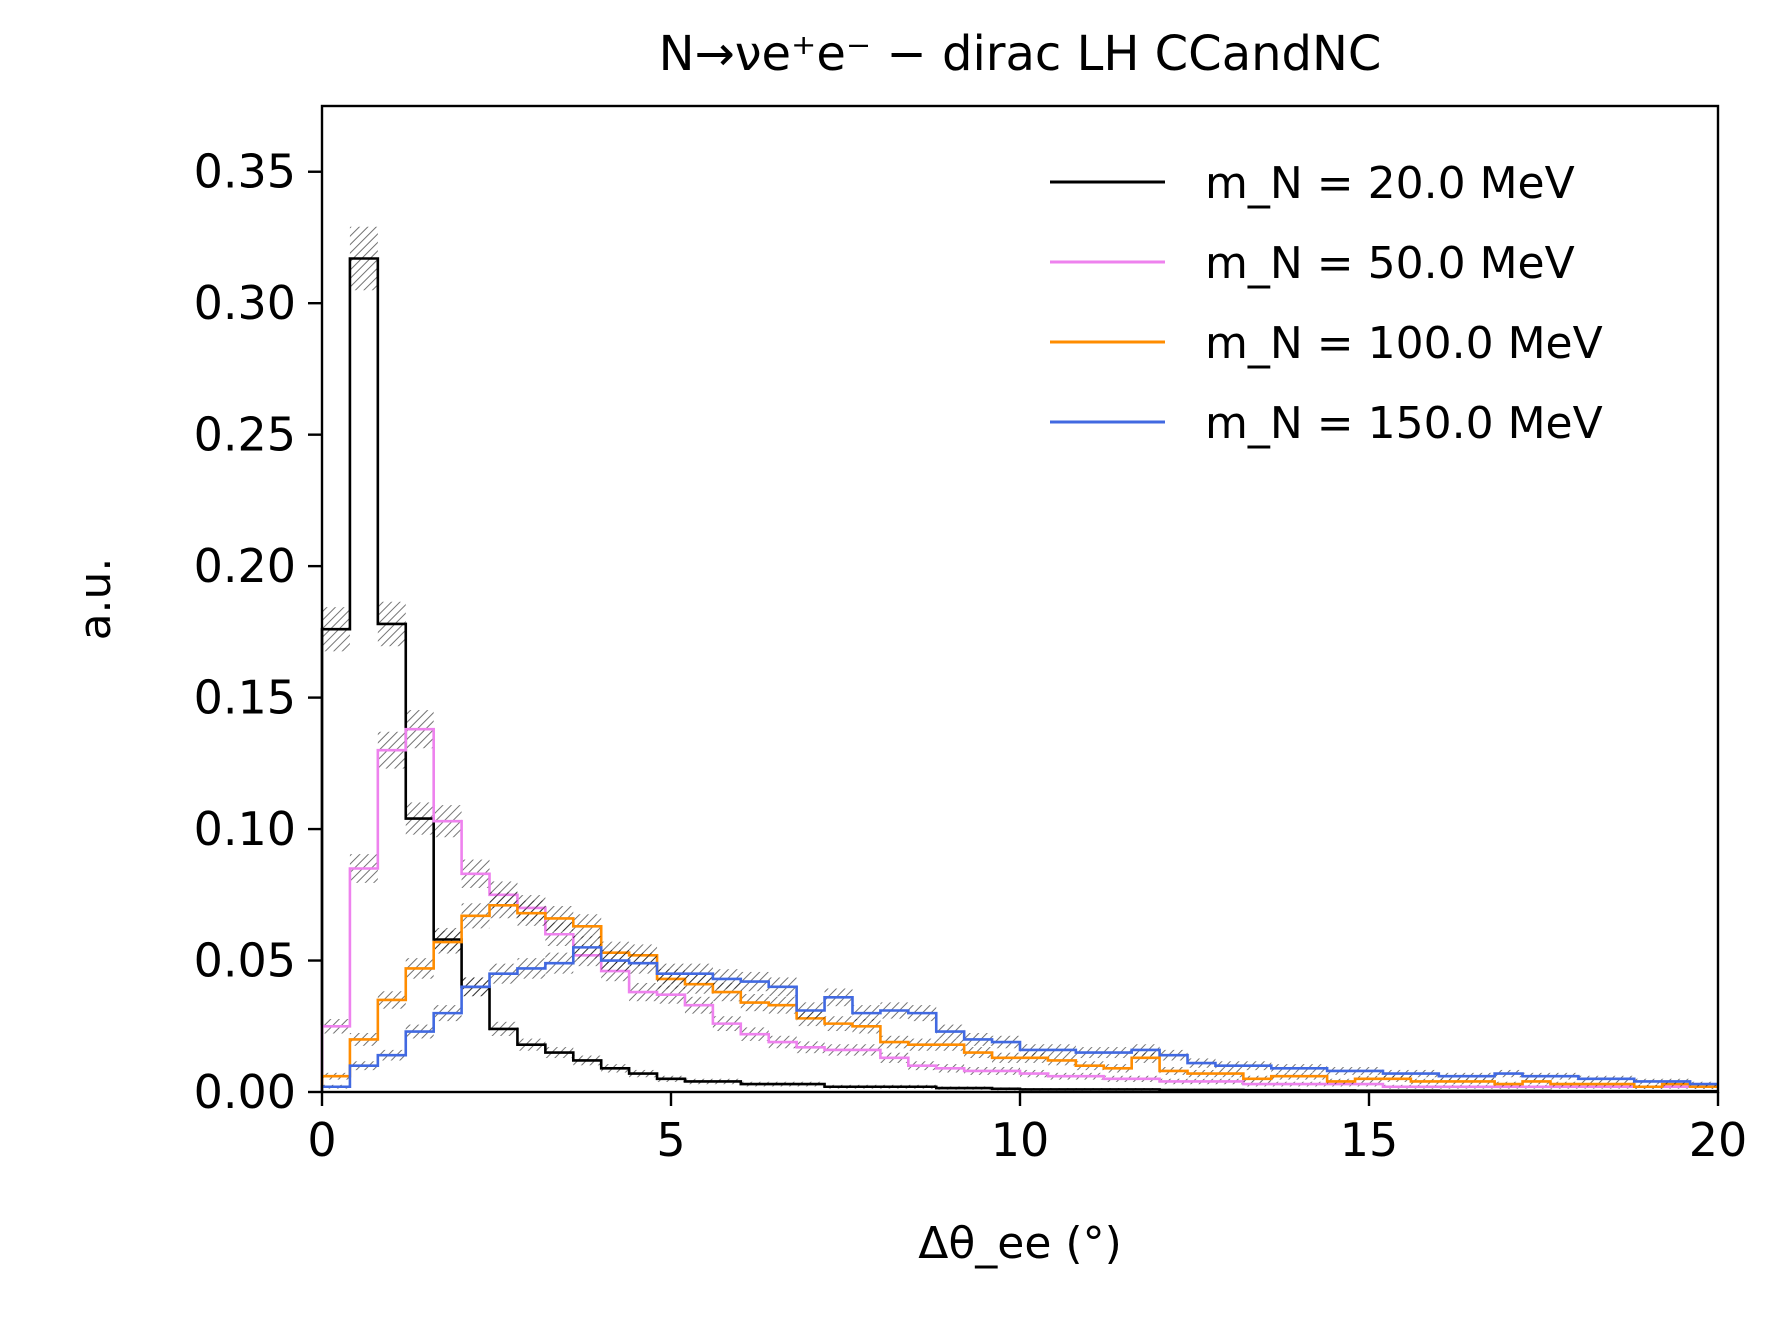 This screenshot has height=1322, width=1776. I want to click on legend-label: m_N = 100.0 MeV, so click(1404, 343).